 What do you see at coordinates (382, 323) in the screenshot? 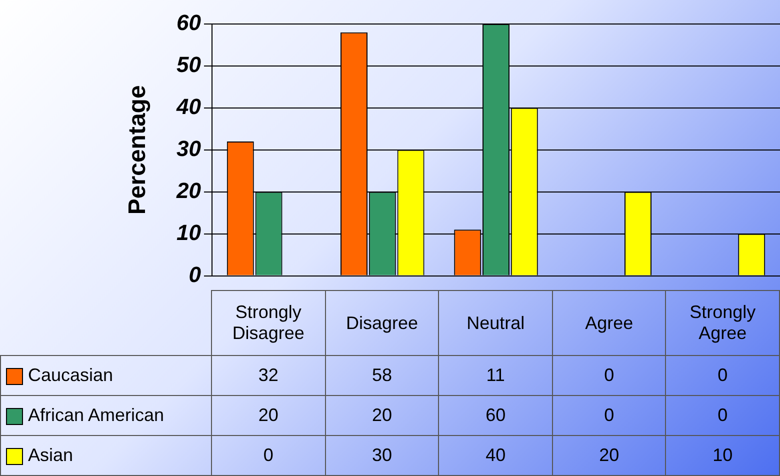
I see `x-tick-label: Disagree` at bounding box center [382, 323].